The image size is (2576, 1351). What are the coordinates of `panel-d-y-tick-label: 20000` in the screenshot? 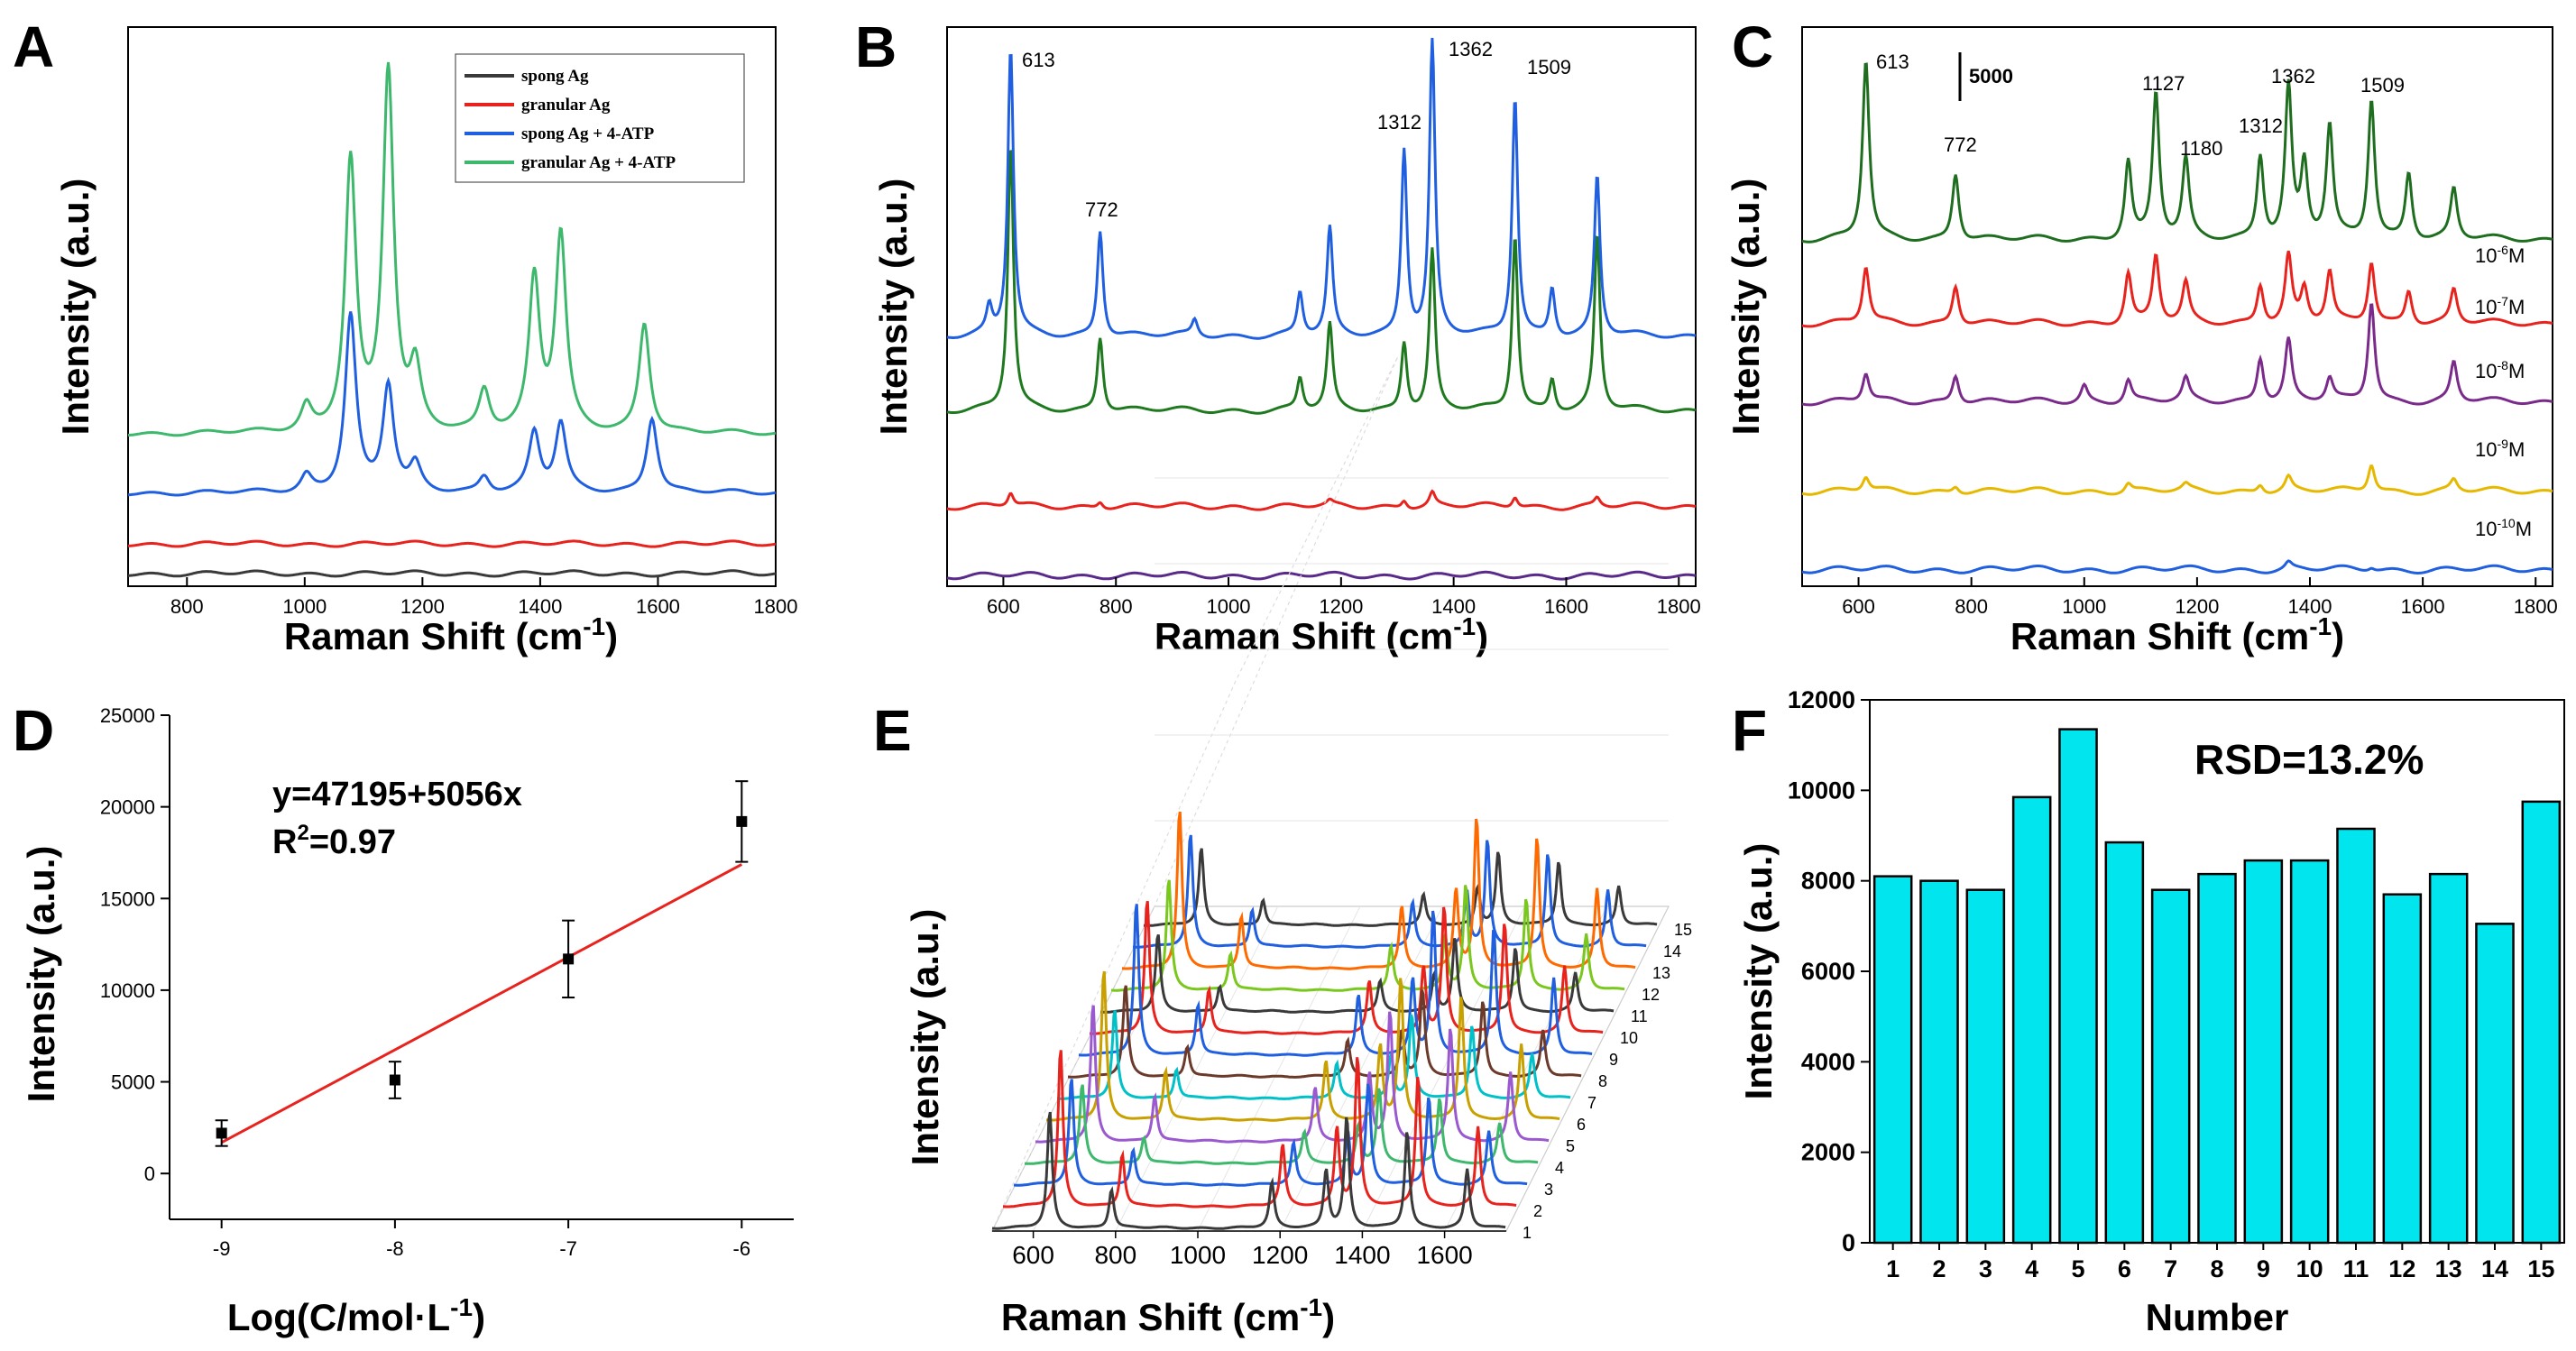 It's located at (127, 807).